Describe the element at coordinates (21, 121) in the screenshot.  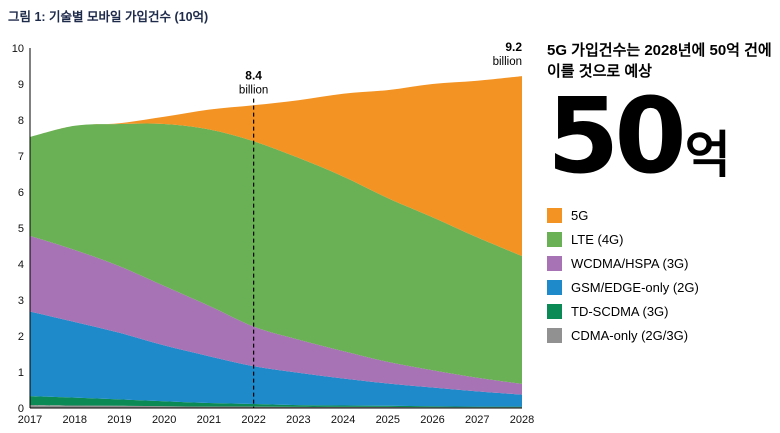
I see `y-tick-label: 8` at that location.